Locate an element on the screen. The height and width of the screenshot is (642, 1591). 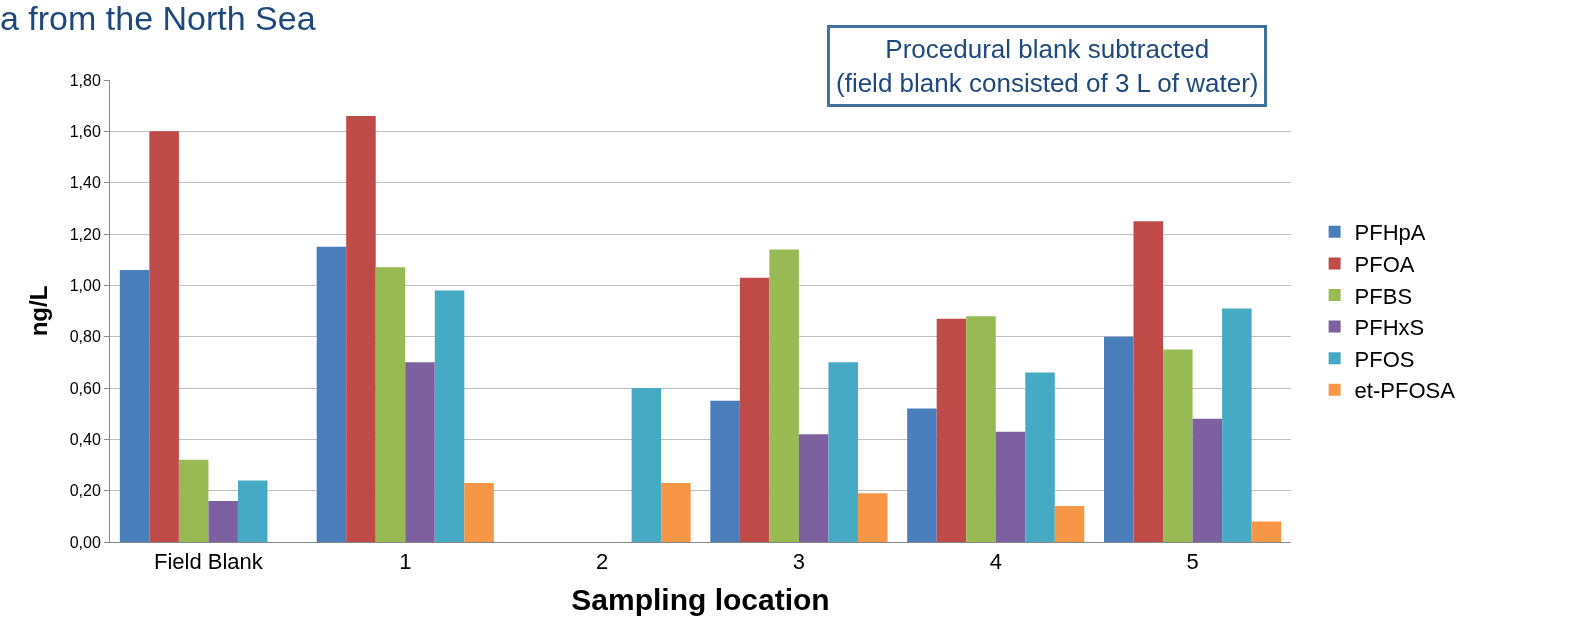
legend-label: PFOA is located at coordinates (1384, 264).